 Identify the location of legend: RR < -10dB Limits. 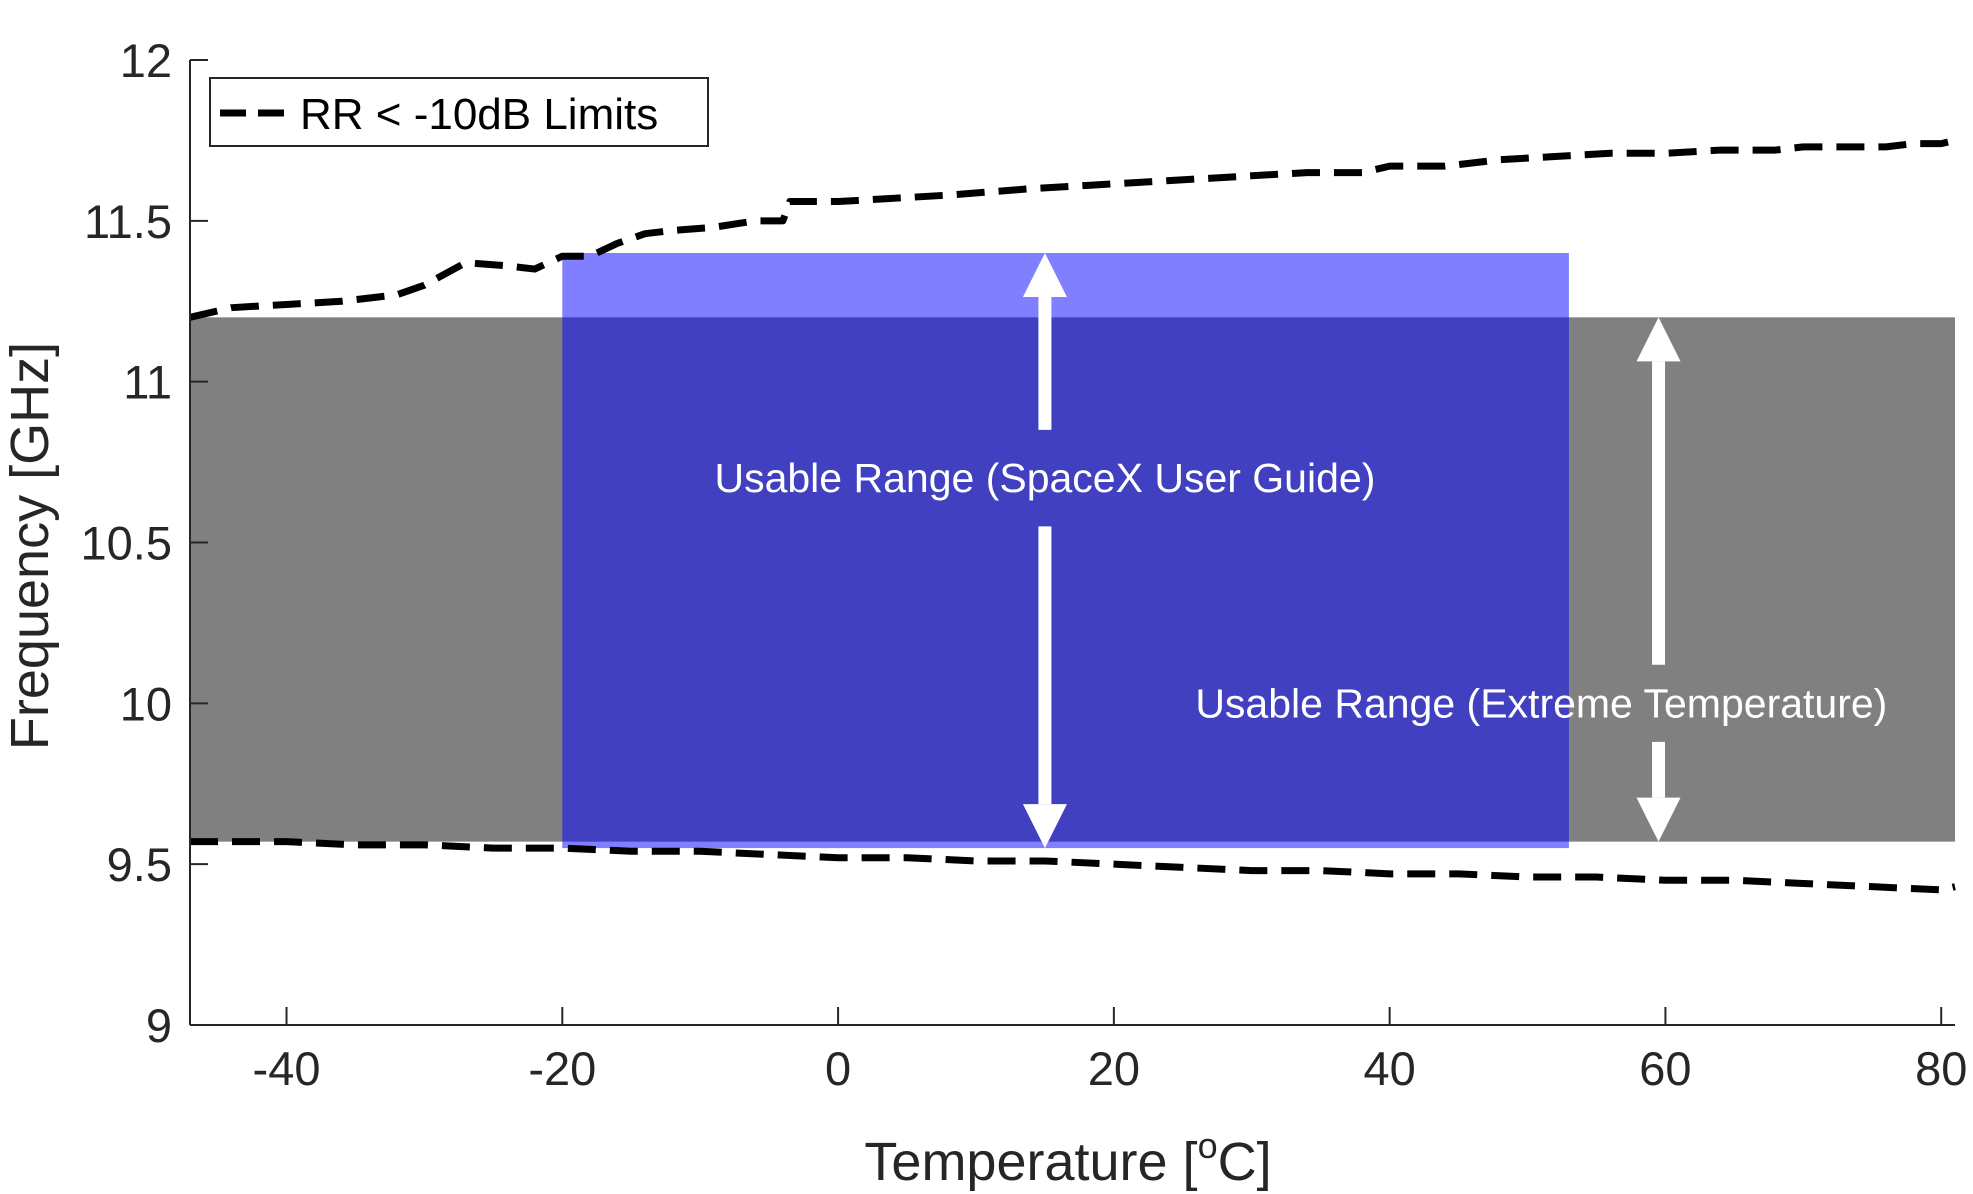
(459, 112).